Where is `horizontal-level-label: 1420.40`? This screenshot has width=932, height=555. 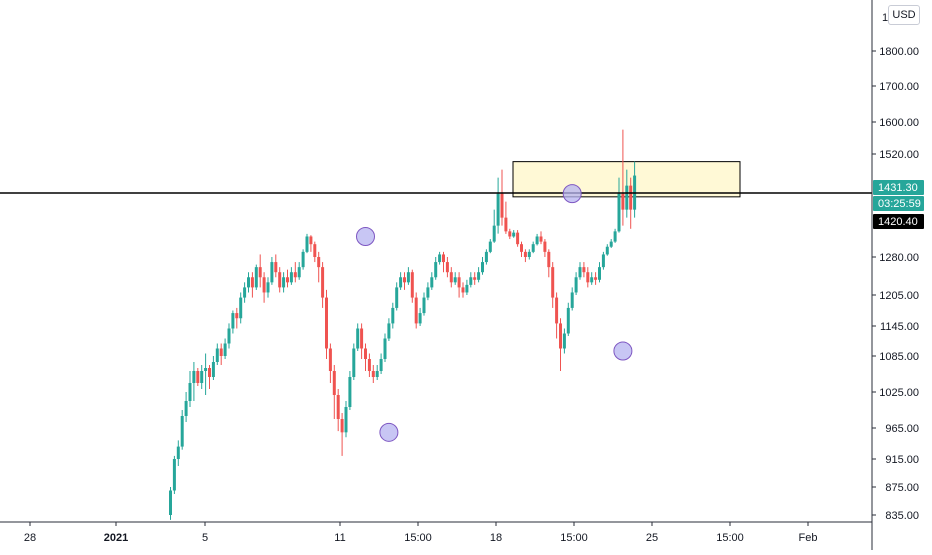 horizontal-level-label: 1420.40 is located at coordinates (898, 222).